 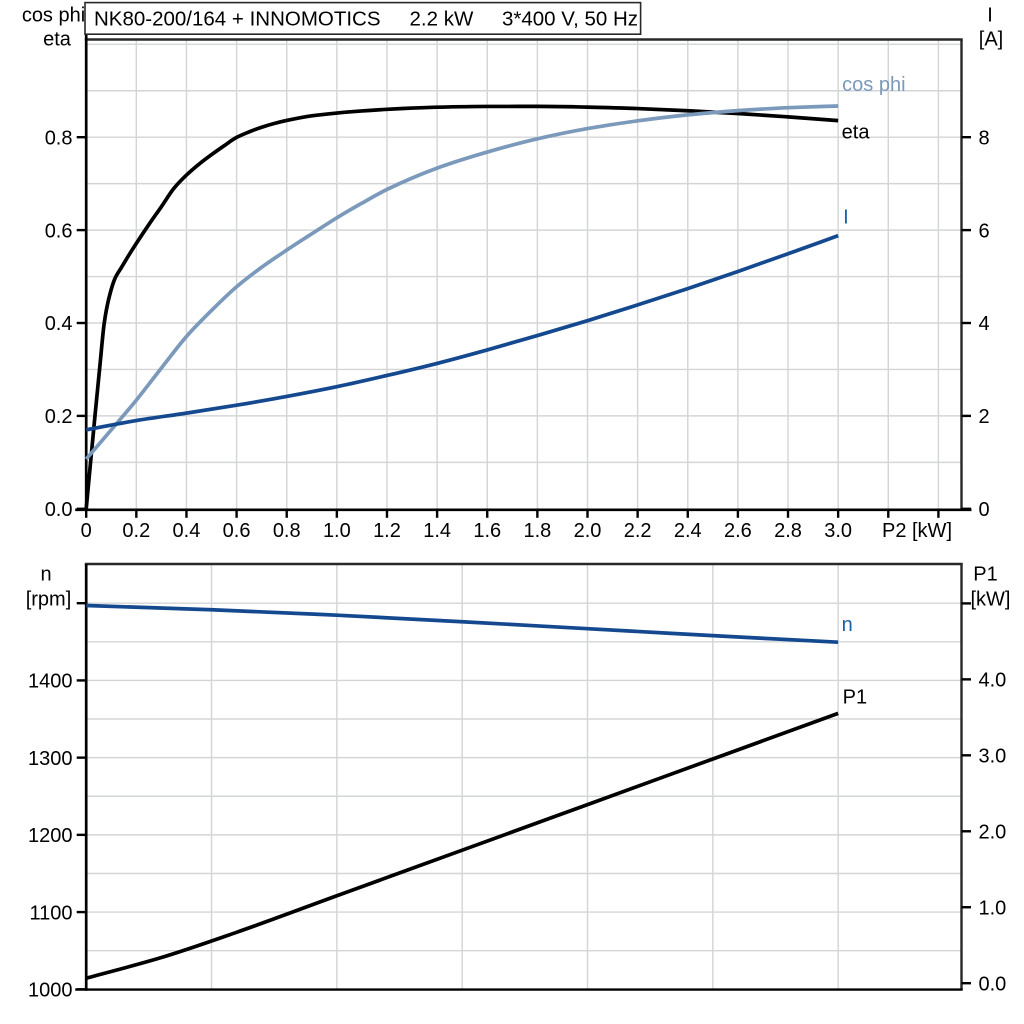 I want to click on right-tick-label: 2.0, so click(x=993, y=832).